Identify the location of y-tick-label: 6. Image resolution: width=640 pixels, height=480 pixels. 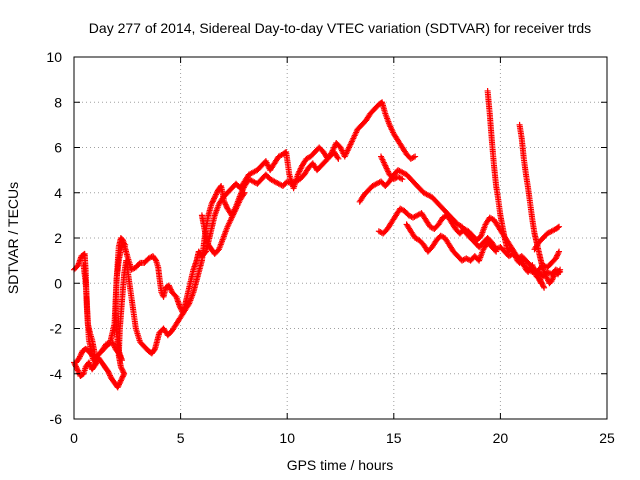
(58, 148).